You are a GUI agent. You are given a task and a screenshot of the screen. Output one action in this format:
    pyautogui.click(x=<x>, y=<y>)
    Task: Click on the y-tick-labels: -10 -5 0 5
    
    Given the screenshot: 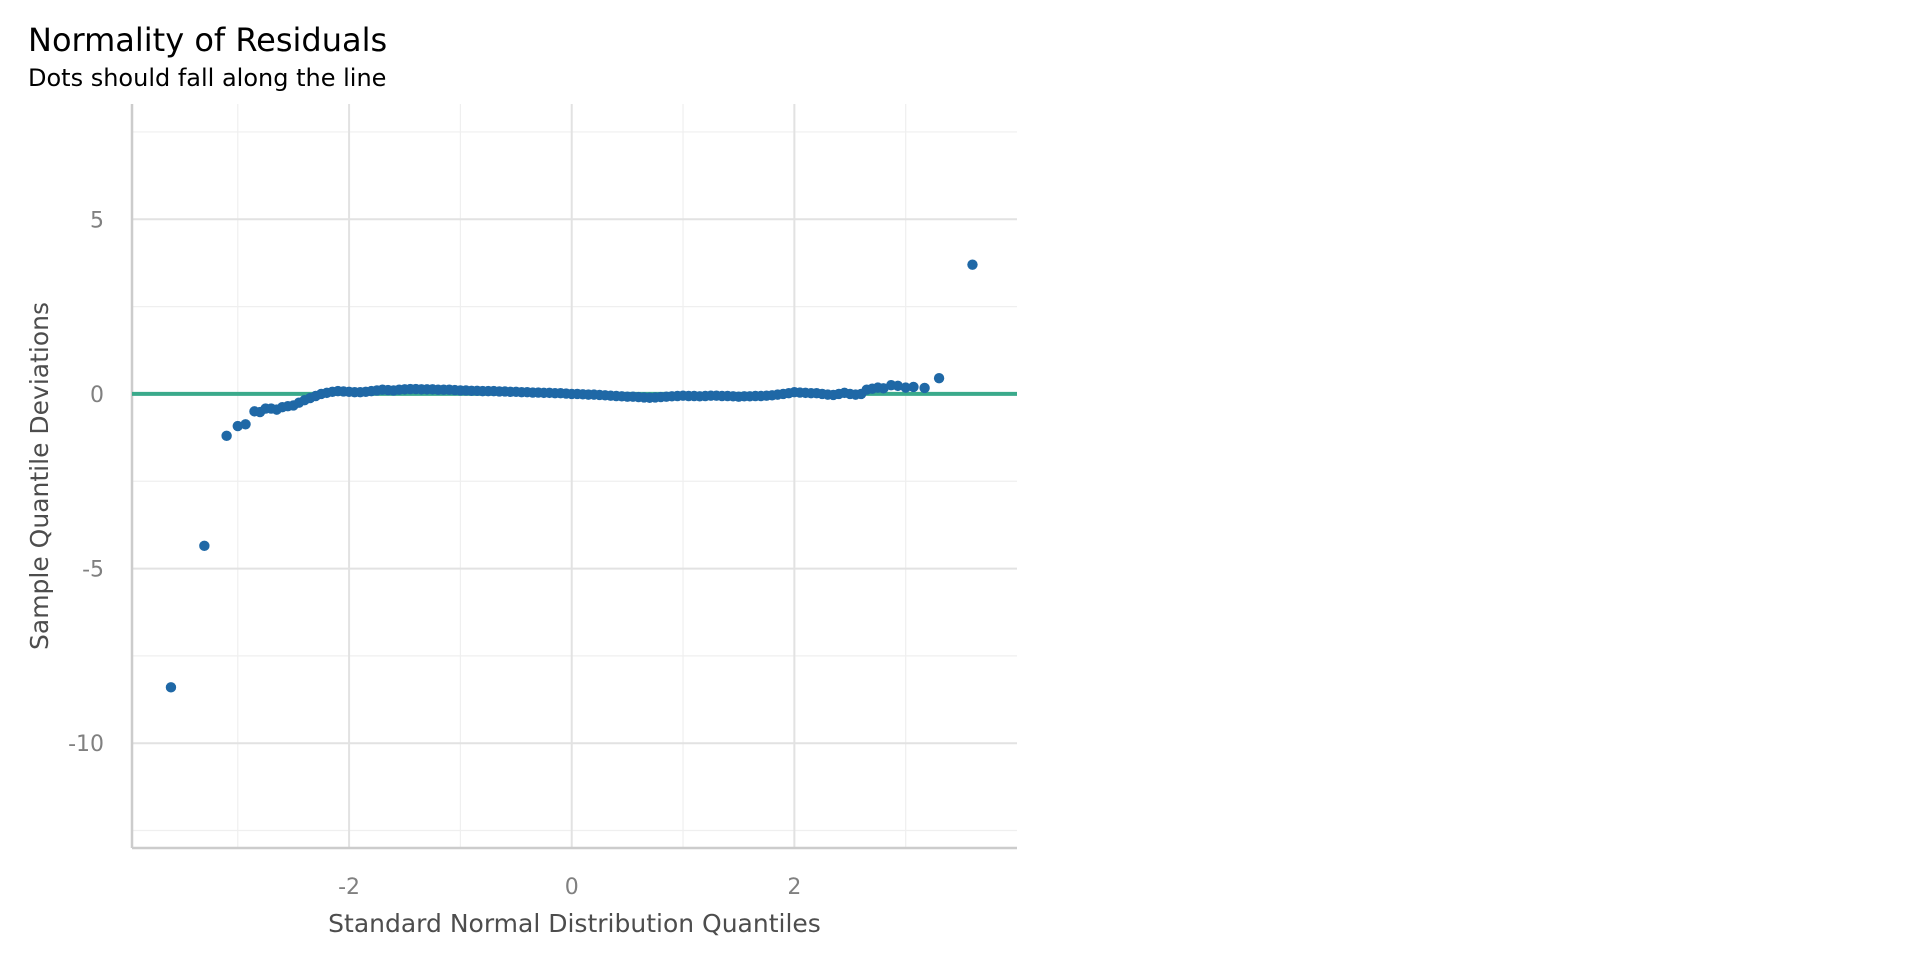 What is the action you would take?
    pyautogui.click(x=86, y=482)
    